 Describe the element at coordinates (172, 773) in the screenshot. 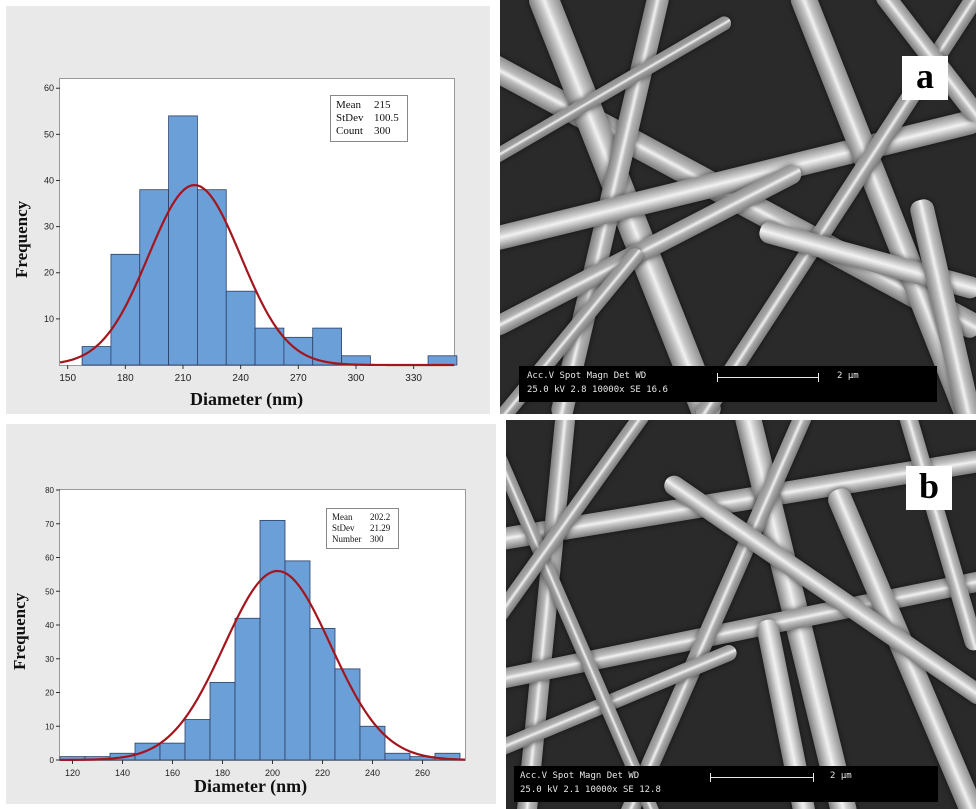

I see `x-tick-label: 160` at that location.